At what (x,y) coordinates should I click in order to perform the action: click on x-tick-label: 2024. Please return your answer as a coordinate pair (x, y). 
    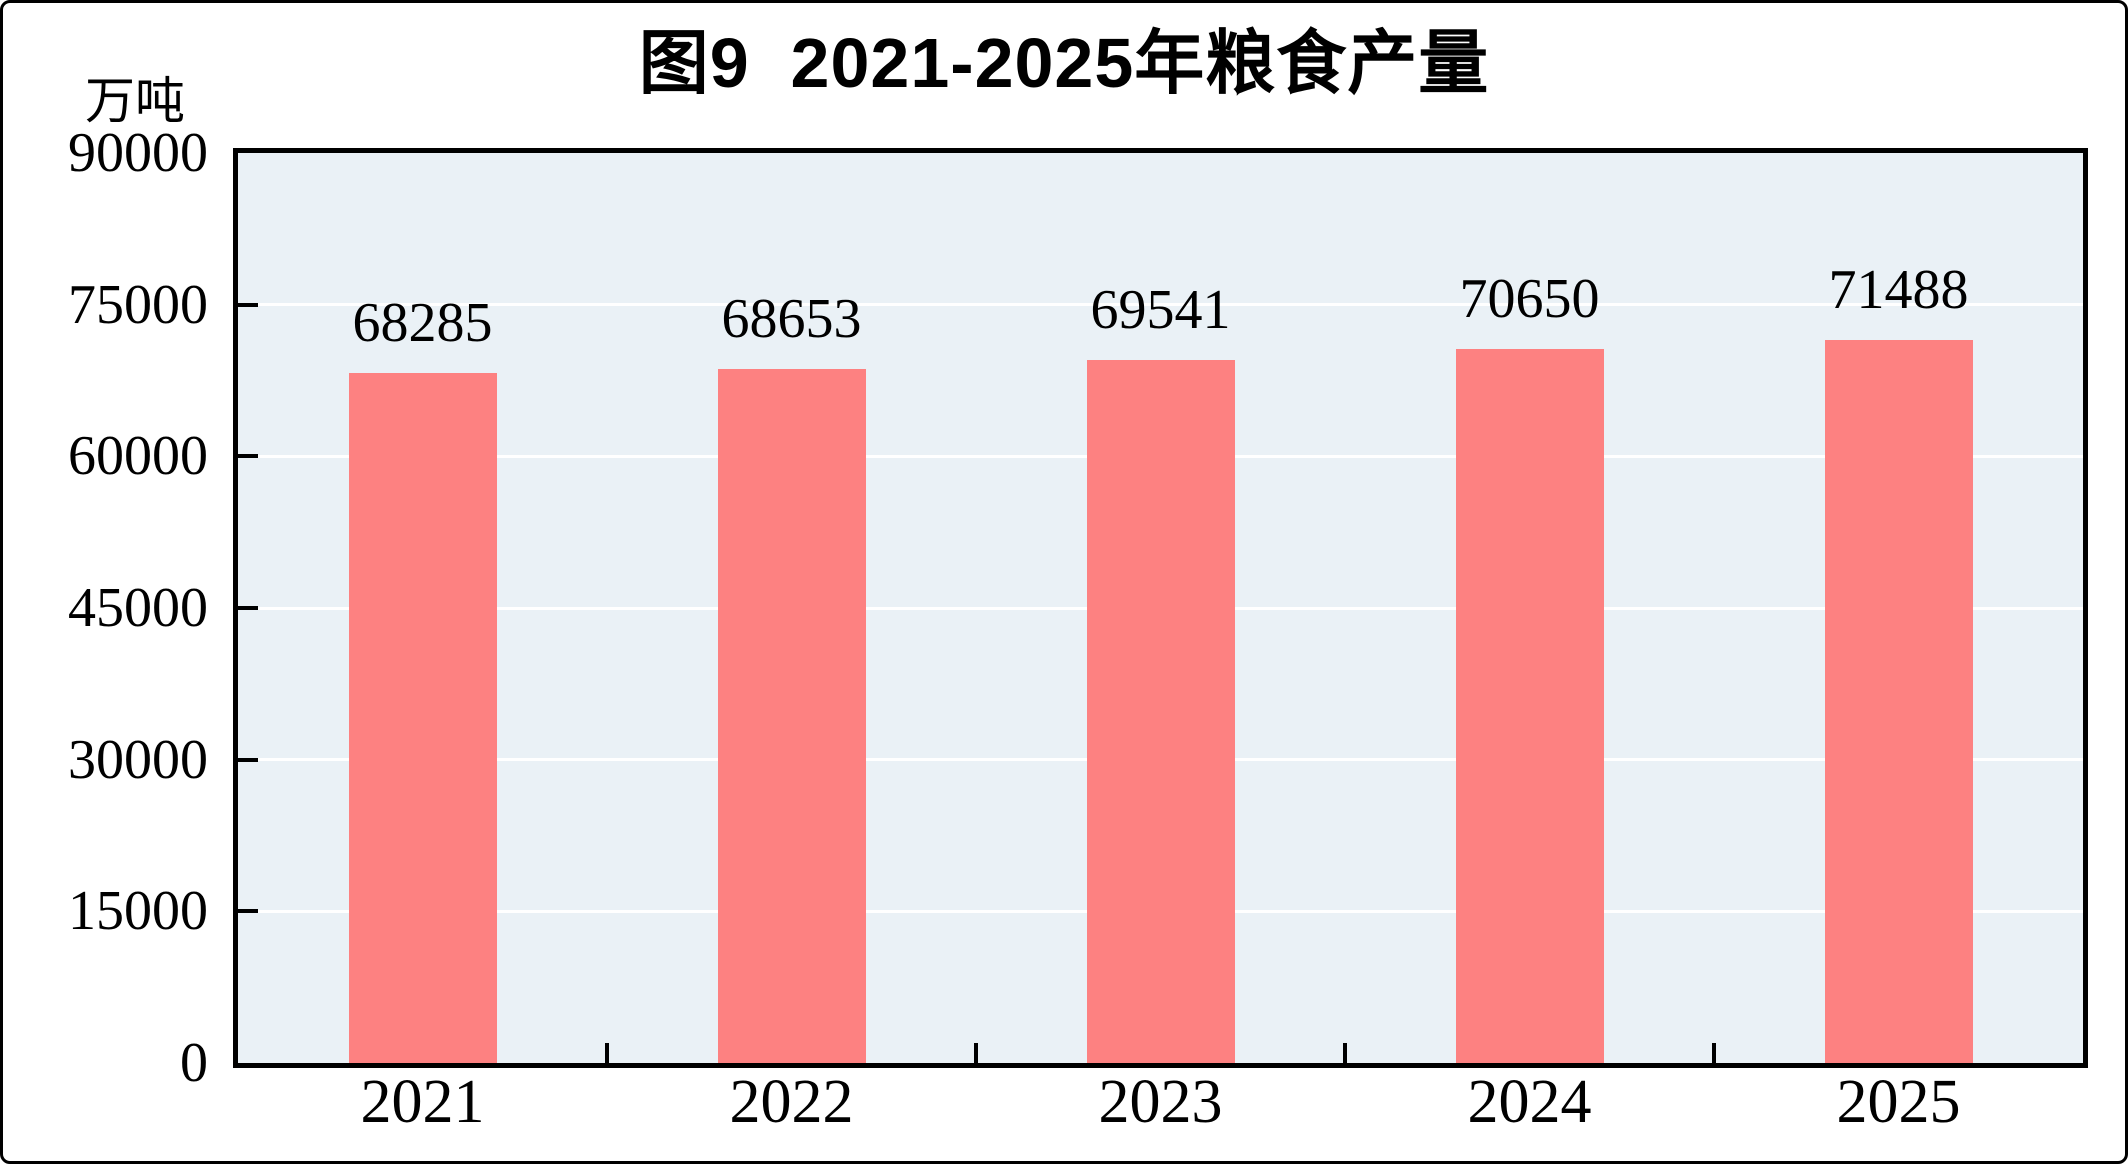
    Looking at the image, I should click on (1529, 1102).